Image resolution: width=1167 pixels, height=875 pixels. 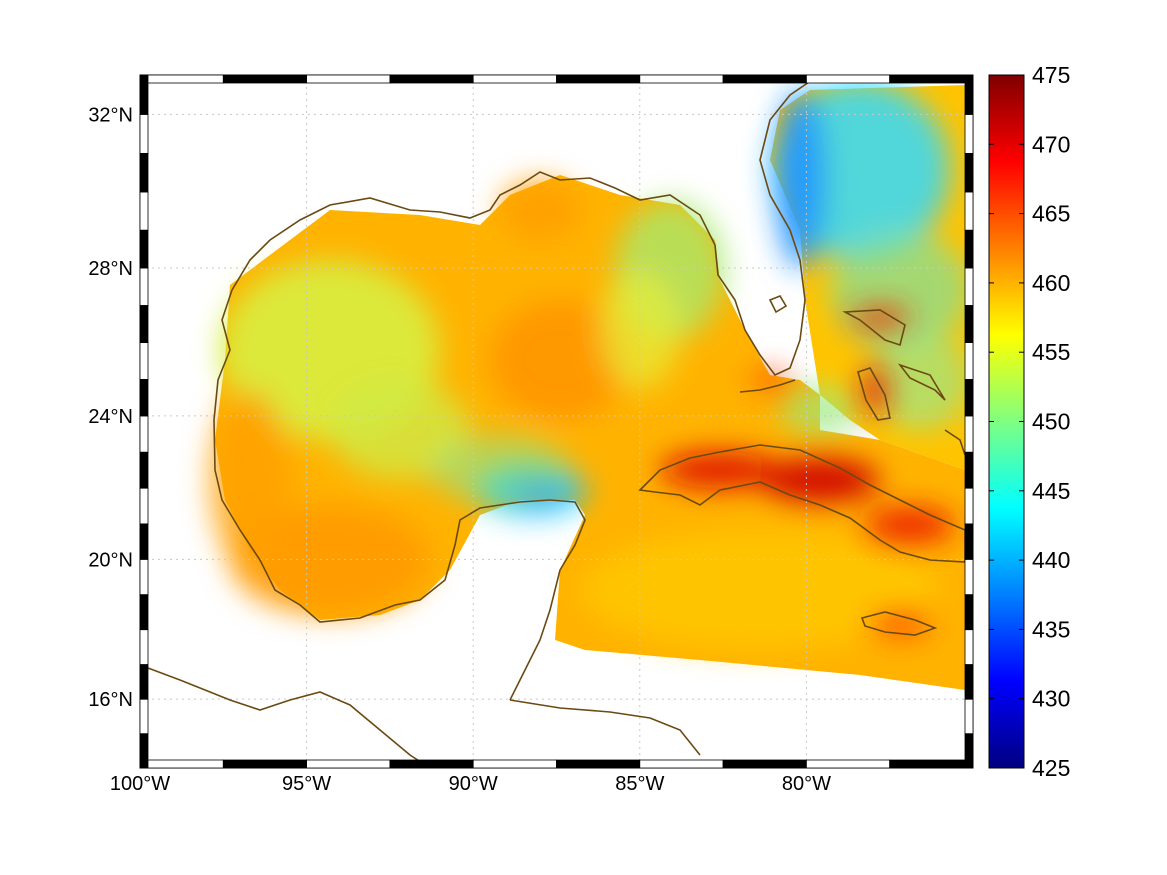 What do you see at coordinates (1051, 491) in the screenshot?
I see `colorbar-tick-label: 445` at bounding box center [1051, 491].